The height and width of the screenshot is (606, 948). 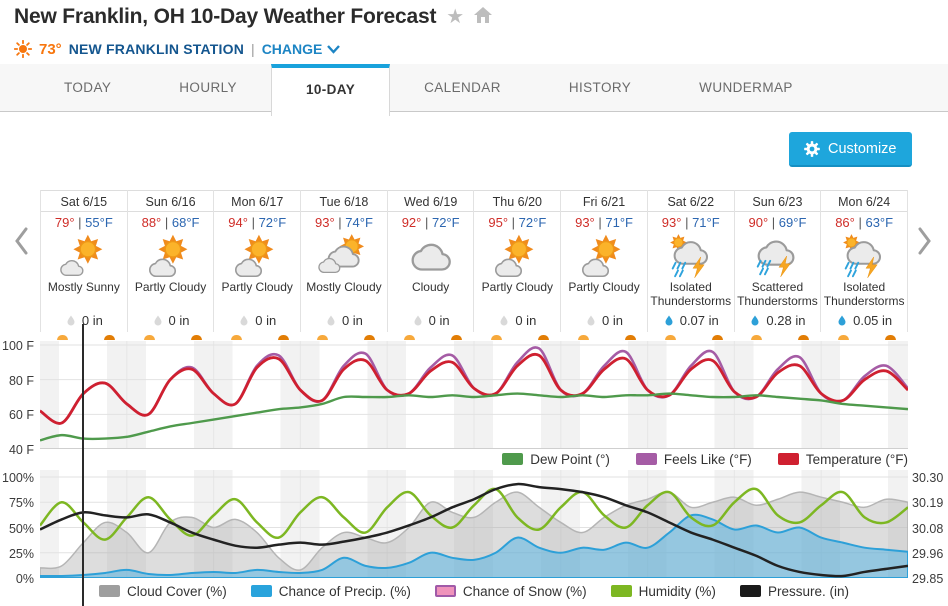 I want to click on legend-item: Cloud Cover (%), so click(x=163, y=591).